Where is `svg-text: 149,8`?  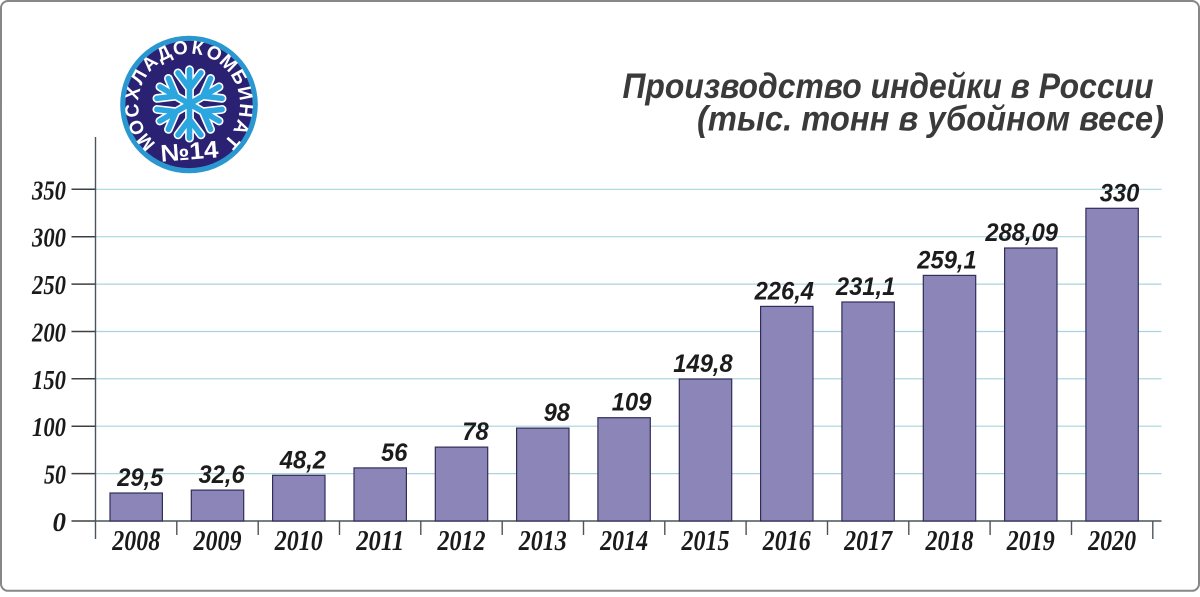
svg-text: 149,8 is located at coordinates (702, 364).